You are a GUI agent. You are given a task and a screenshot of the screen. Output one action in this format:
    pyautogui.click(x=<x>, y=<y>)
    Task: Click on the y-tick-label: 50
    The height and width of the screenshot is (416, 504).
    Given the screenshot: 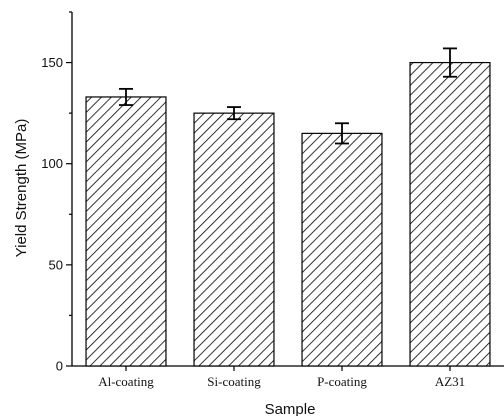 What is the action you would take?
    pyautogui.click(x=56, y=264)
    